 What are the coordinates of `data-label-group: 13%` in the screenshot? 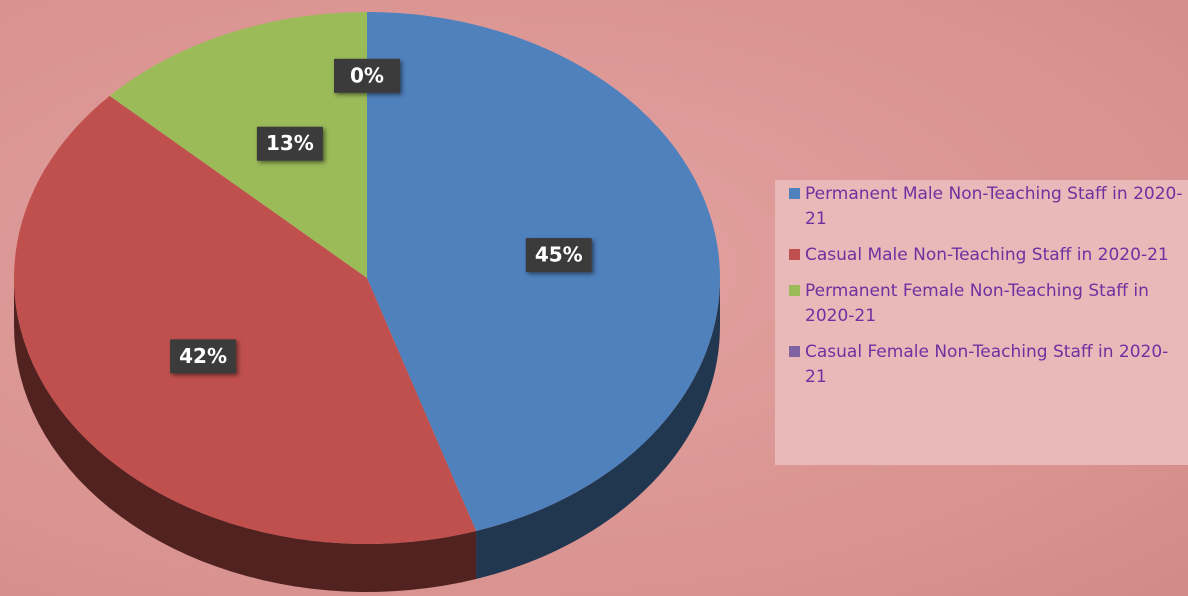 It's located at (289, 143).